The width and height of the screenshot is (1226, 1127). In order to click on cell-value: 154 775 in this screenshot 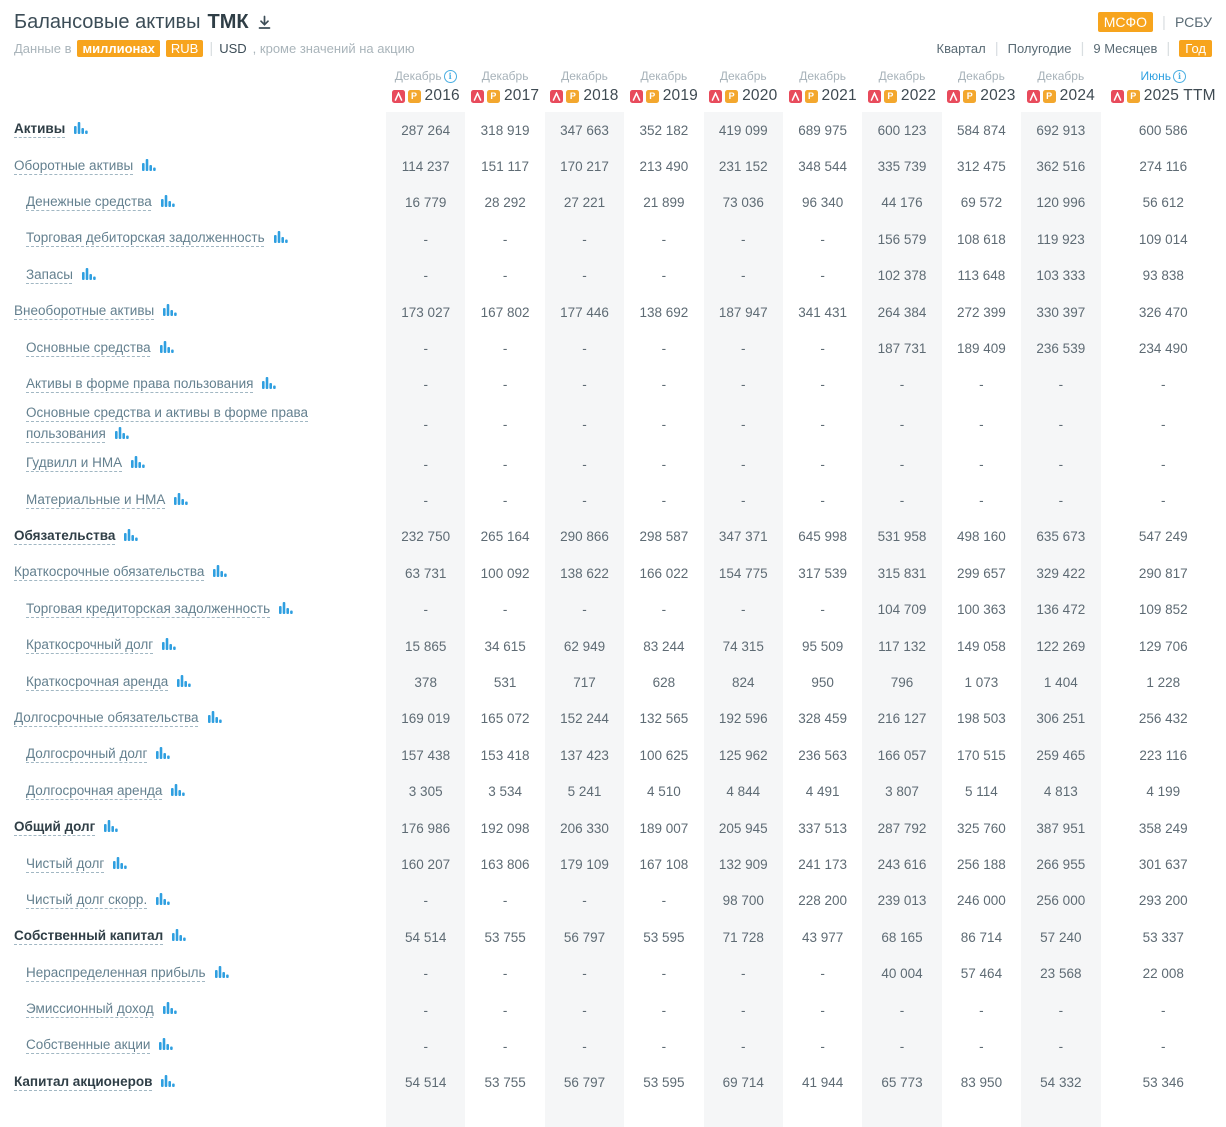, I will do `click(743, 573)`.